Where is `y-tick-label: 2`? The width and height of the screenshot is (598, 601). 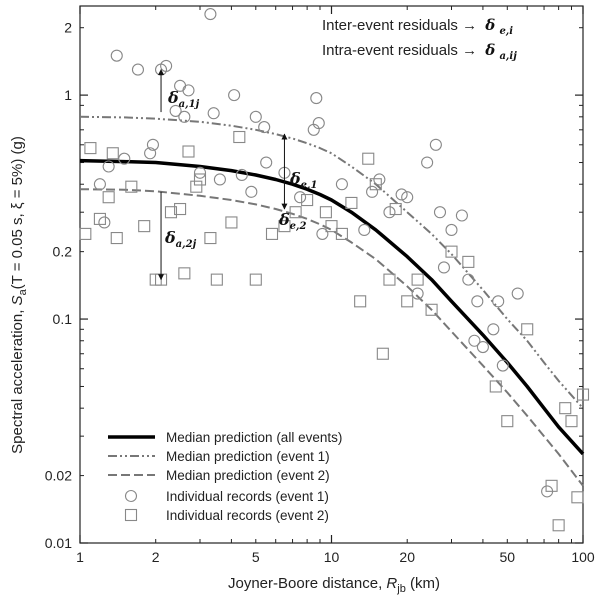 y-tick-label: 2 is located at coordinates (68, 28).